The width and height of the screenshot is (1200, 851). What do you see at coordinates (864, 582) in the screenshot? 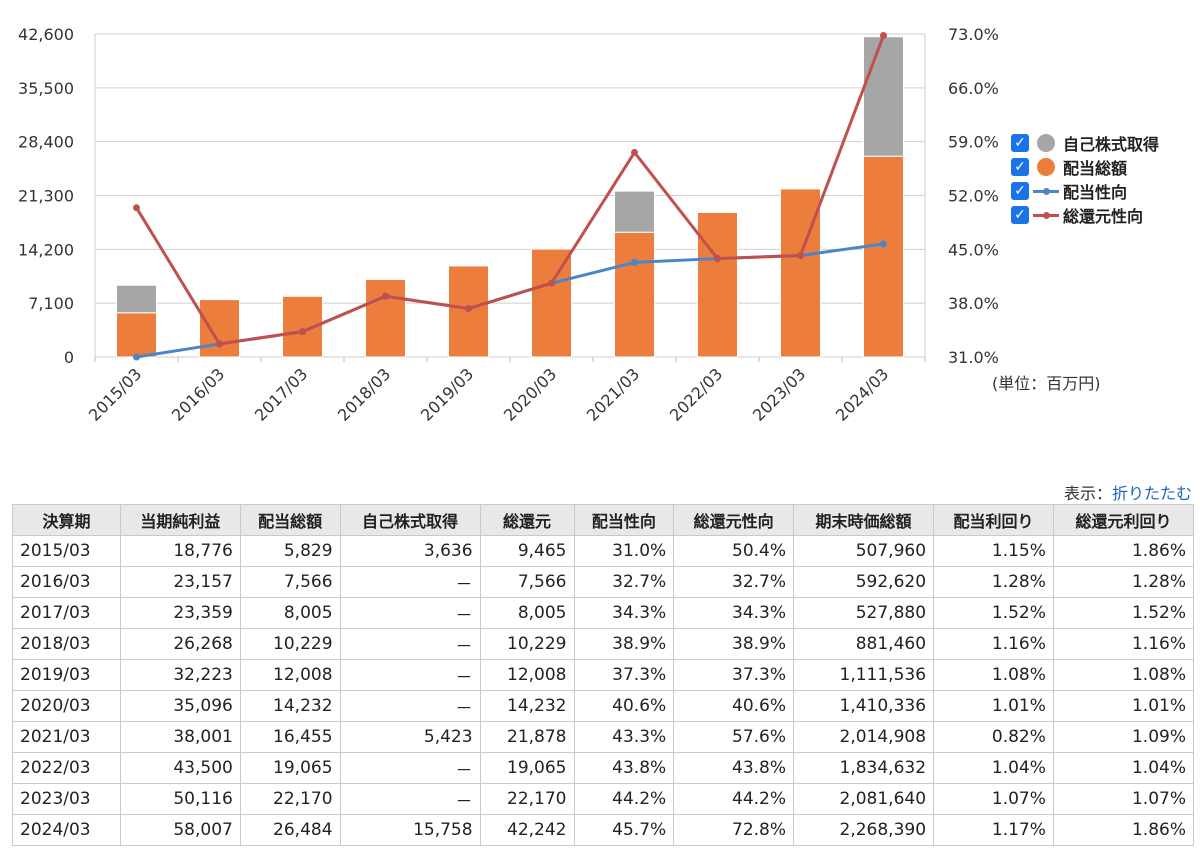
I see `table-cell: 592,620` at bounding box center [864, 582].